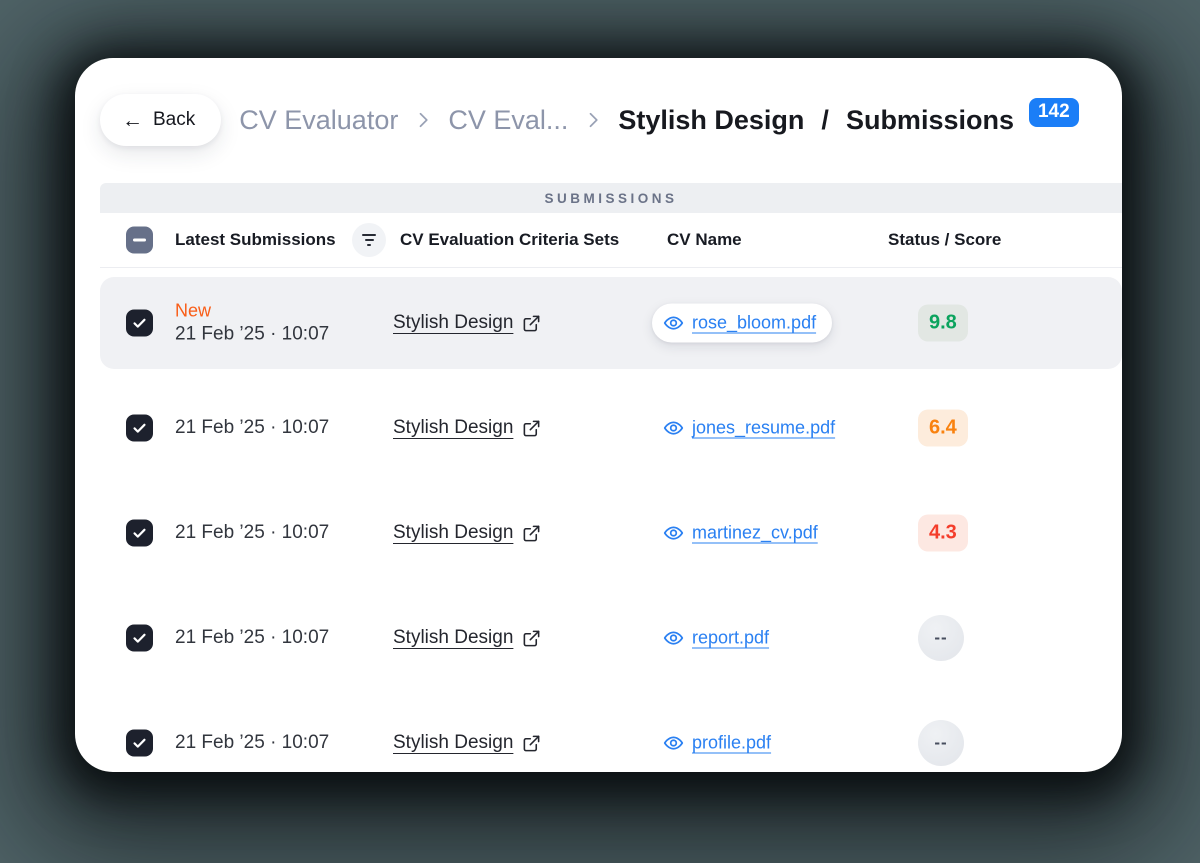 The height and width of the screenshot is (863, 1200). What do you see at coordinates (732, 742) in the screenshot?
I see `file-link: profile.pdf` at bounding box center [732, 742].